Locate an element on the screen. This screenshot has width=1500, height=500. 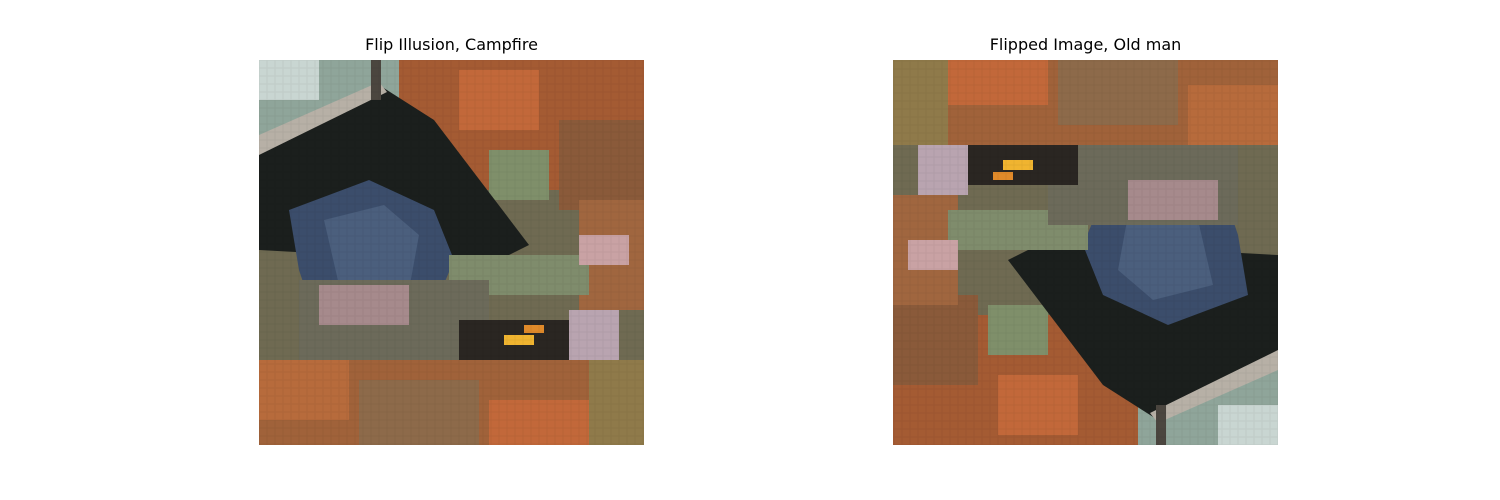
image-title: Flip Illusion, Campfire is located at coordinates (451, 44).